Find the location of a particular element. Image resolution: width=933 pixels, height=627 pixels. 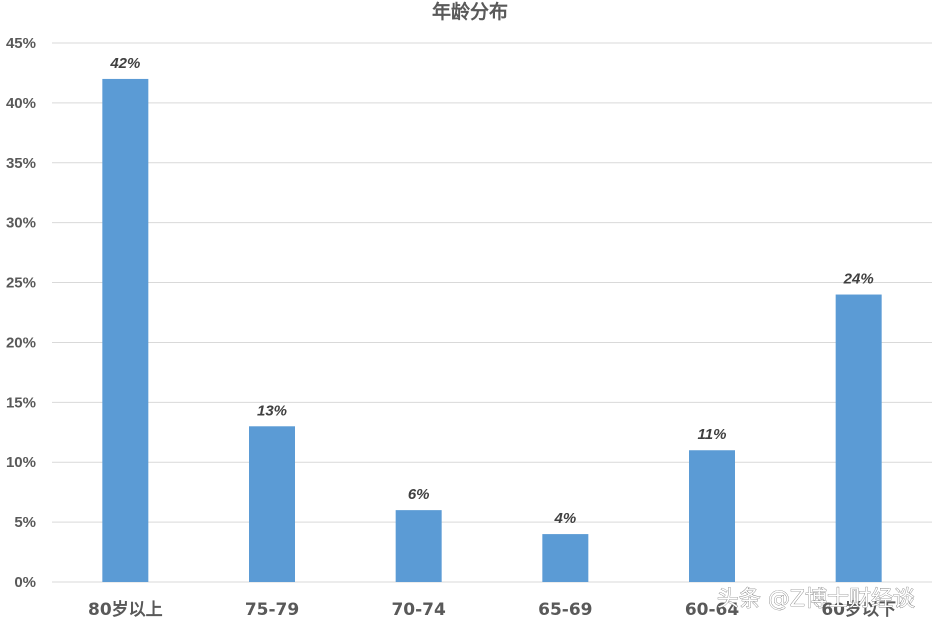

y-tick-label: 35% is located at coordinates (21, 163).